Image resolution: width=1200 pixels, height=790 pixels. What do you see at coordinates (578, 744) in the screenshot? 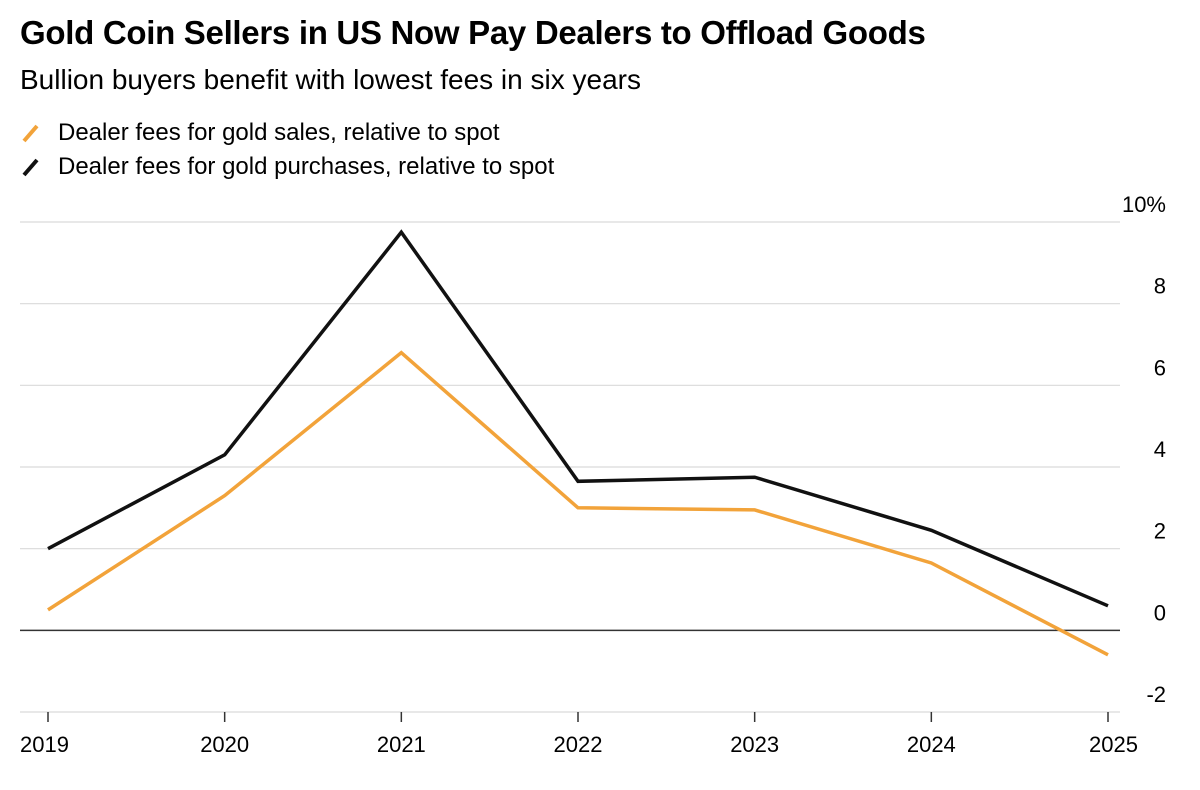
I see `x-tick-label: 2022` at bounding box center [578, 744].